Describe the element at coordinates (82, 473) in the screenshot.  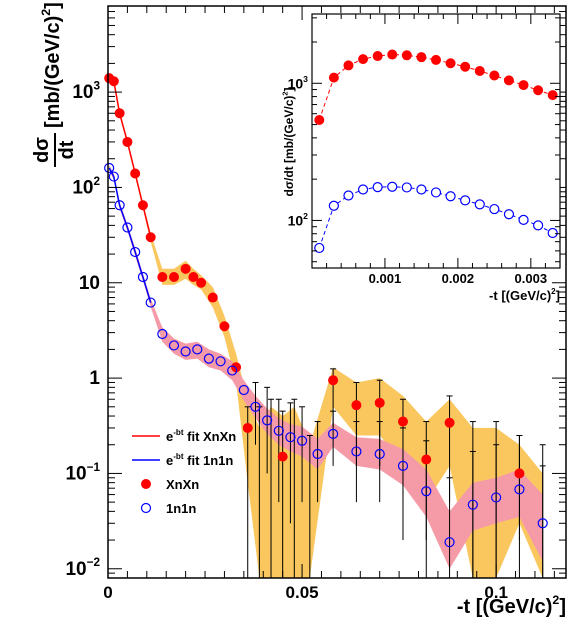
I see `y-tick-label: 10⁻¹` at that location.